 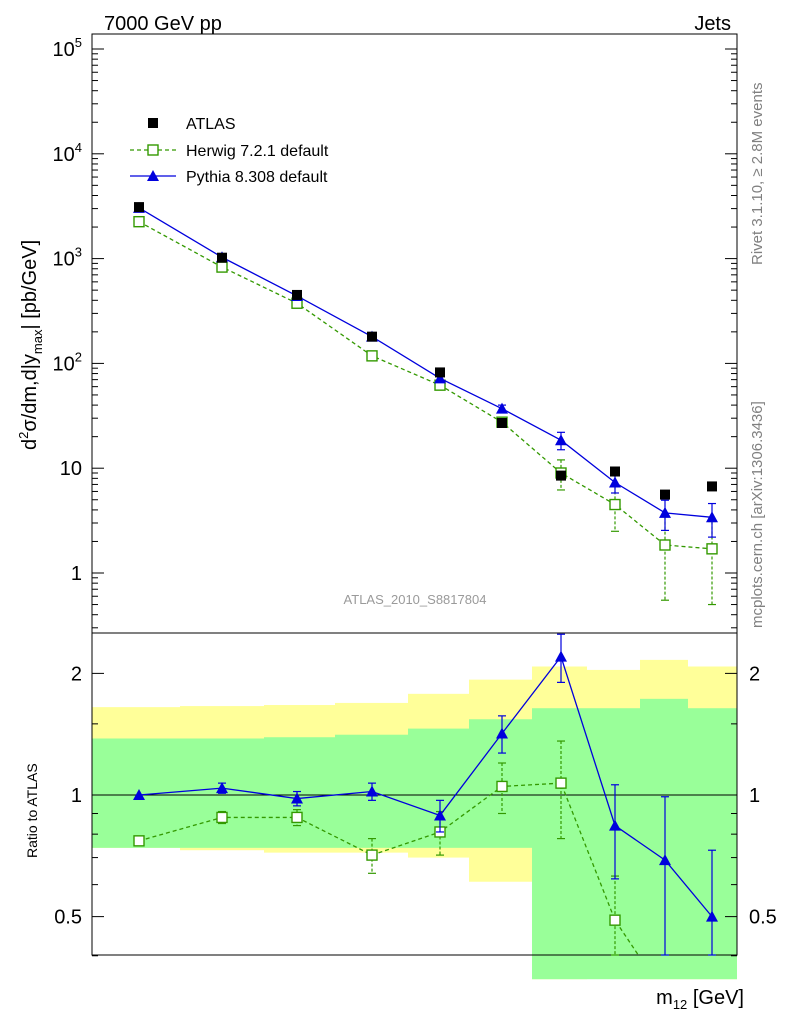 I want to click on legend-entry-pythia: Pythia 8.308 default, so click(x=229, y=177).